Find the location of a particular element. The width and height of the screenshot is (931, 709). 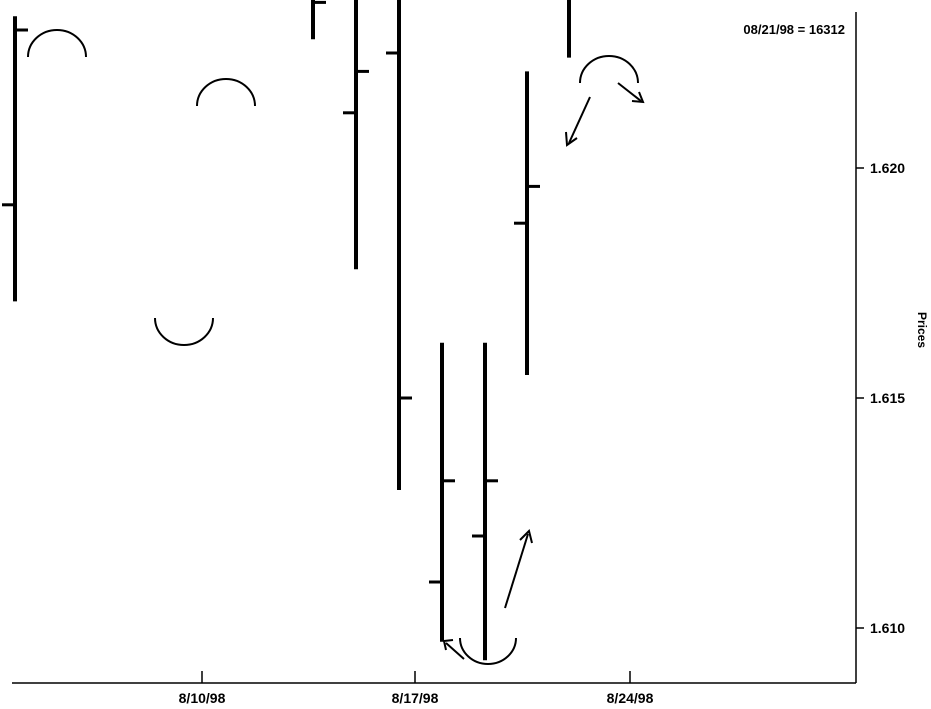

y-tick-label: 1.620 is located at coordinates (887, 168).